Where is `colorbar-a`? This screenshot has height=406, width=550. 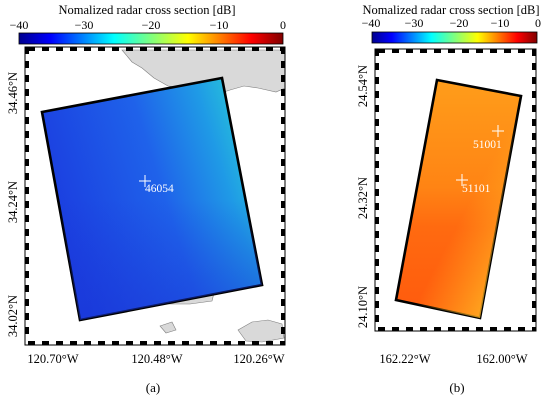 colorbar-a is located at coordinates (151, 38).